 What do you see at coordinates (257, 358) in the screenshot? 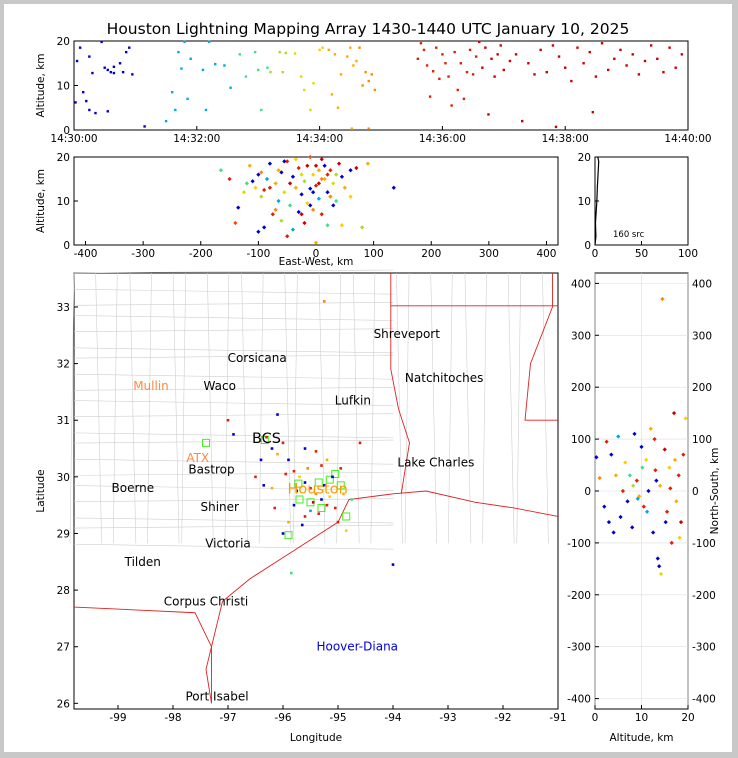
I see `city-label: Corsicana` at bounding box center [257, 358].